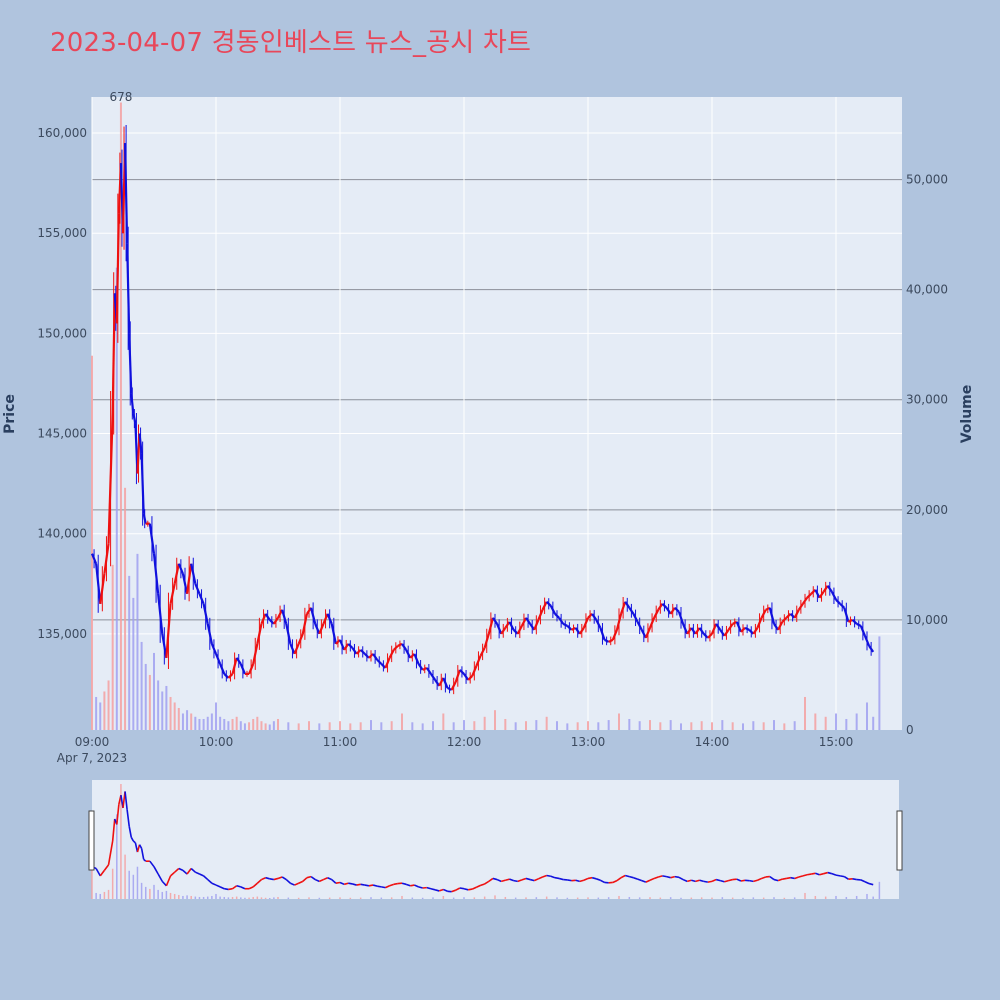 The width and height of the screenshot is (1000, 1000). Describe the element at coordinates (927, 180) in the screenshot. I see `volume-tick-label: 50,000` at that location.